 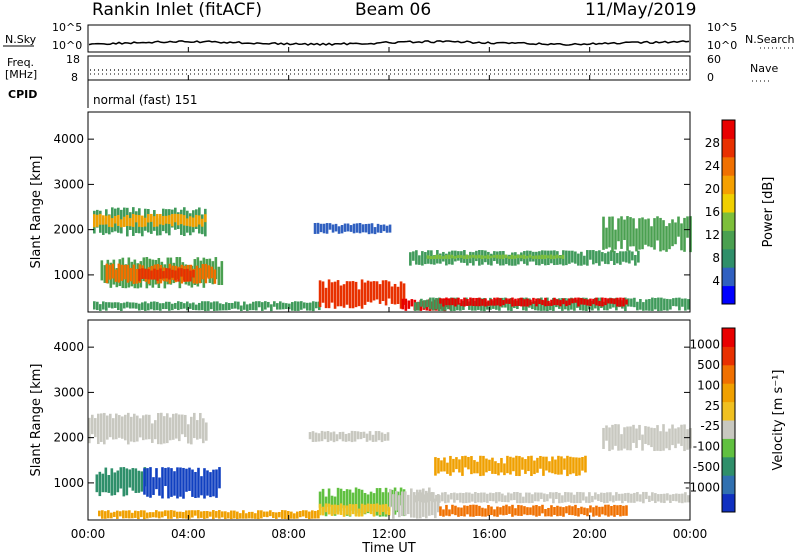 What do you see at coordinates (68, 392) in the screenshot?
I see `y-tick-label: 3000` at bounding box center [68, 392].